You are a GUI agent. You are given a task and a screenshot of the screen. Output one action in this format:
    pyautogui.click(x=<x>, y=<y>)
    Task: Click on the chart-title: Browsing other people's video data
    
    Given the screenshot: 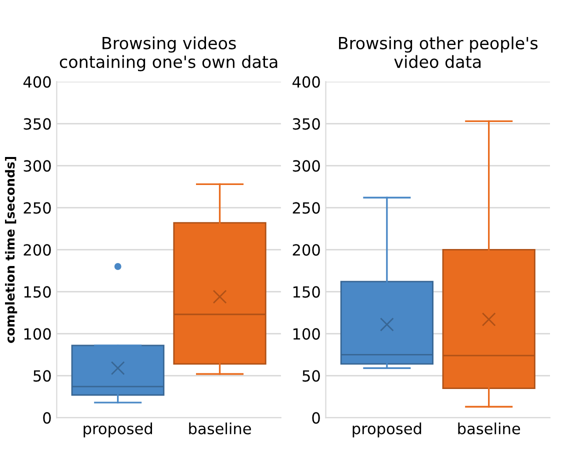 What is the action you would take?
    pyautogui.click(x=438, y=52)
    